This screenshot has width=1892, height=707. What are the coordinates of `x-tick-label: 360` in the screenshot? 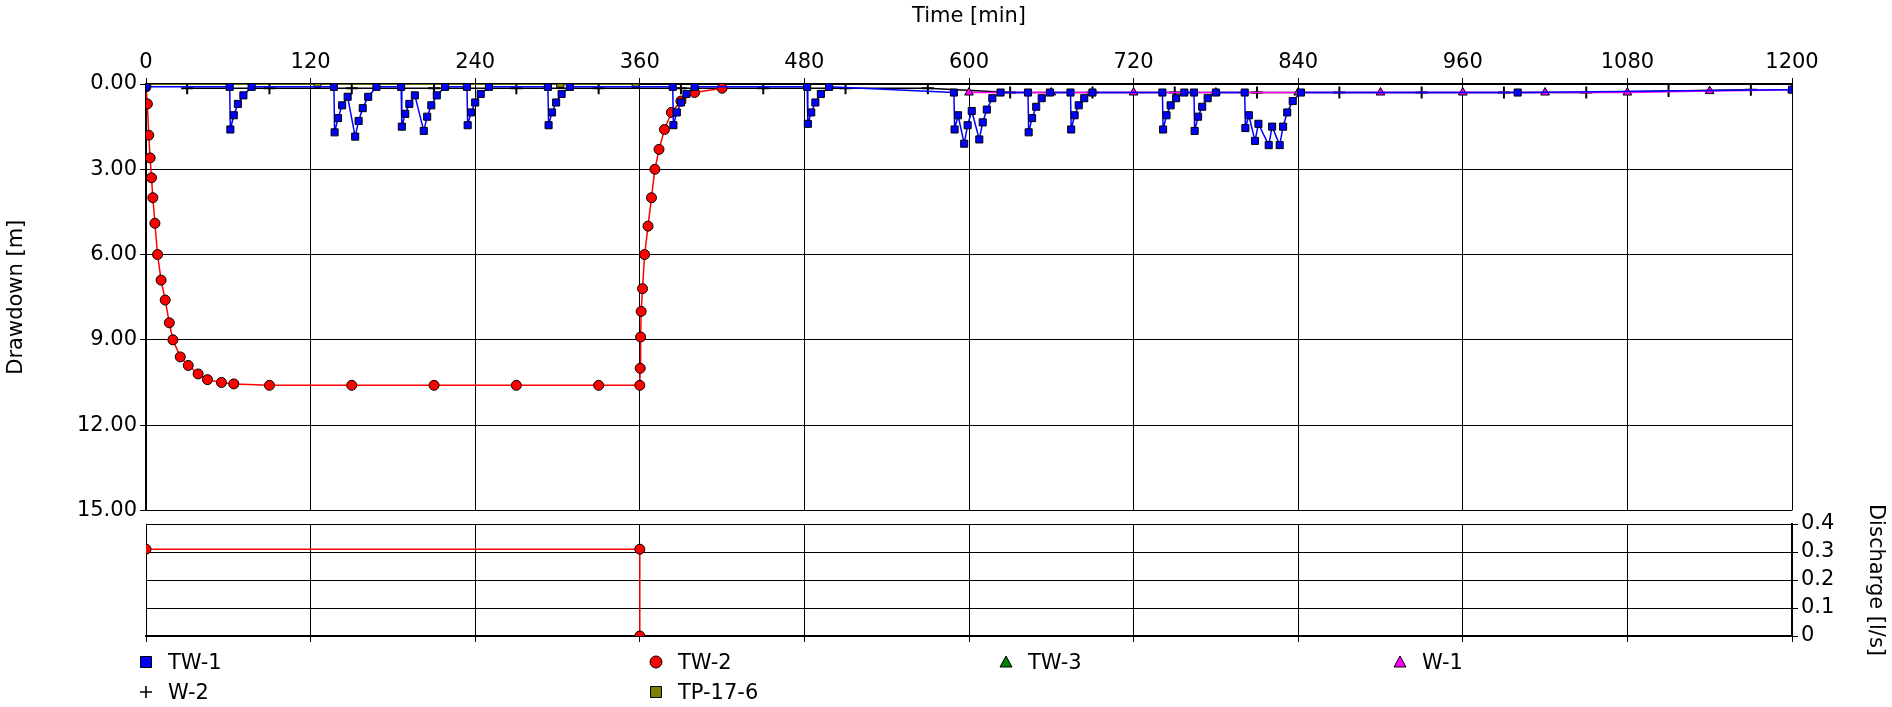 It's located at (639, 60).